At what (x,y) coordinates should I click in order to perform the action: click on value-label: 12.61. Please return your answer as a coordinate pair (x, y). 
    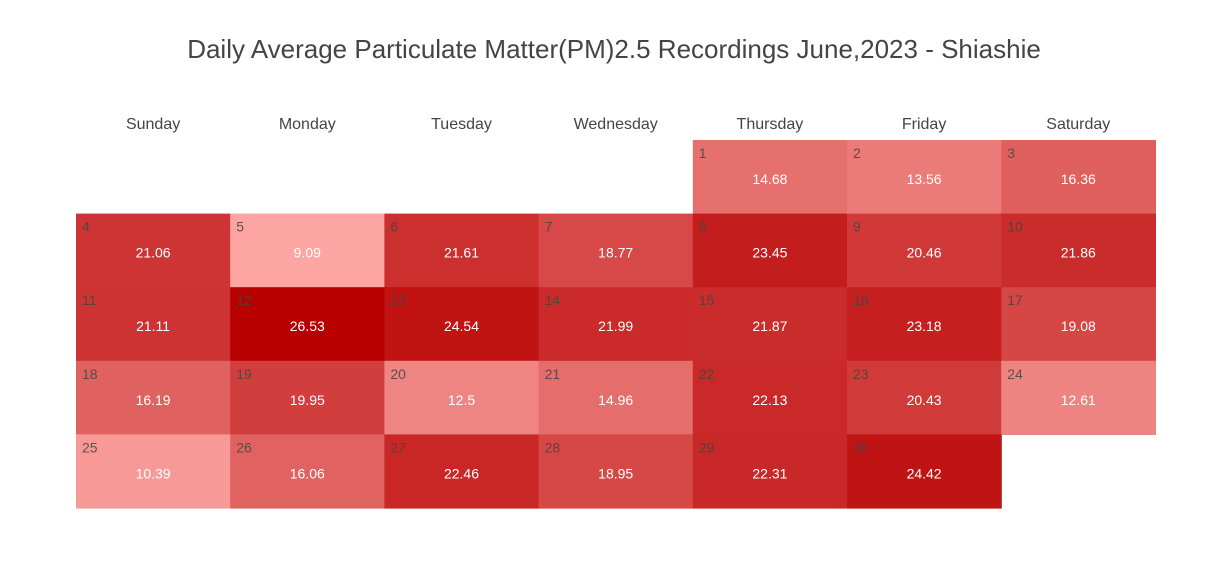
    Looking at the image, I should click on (1078, 400).